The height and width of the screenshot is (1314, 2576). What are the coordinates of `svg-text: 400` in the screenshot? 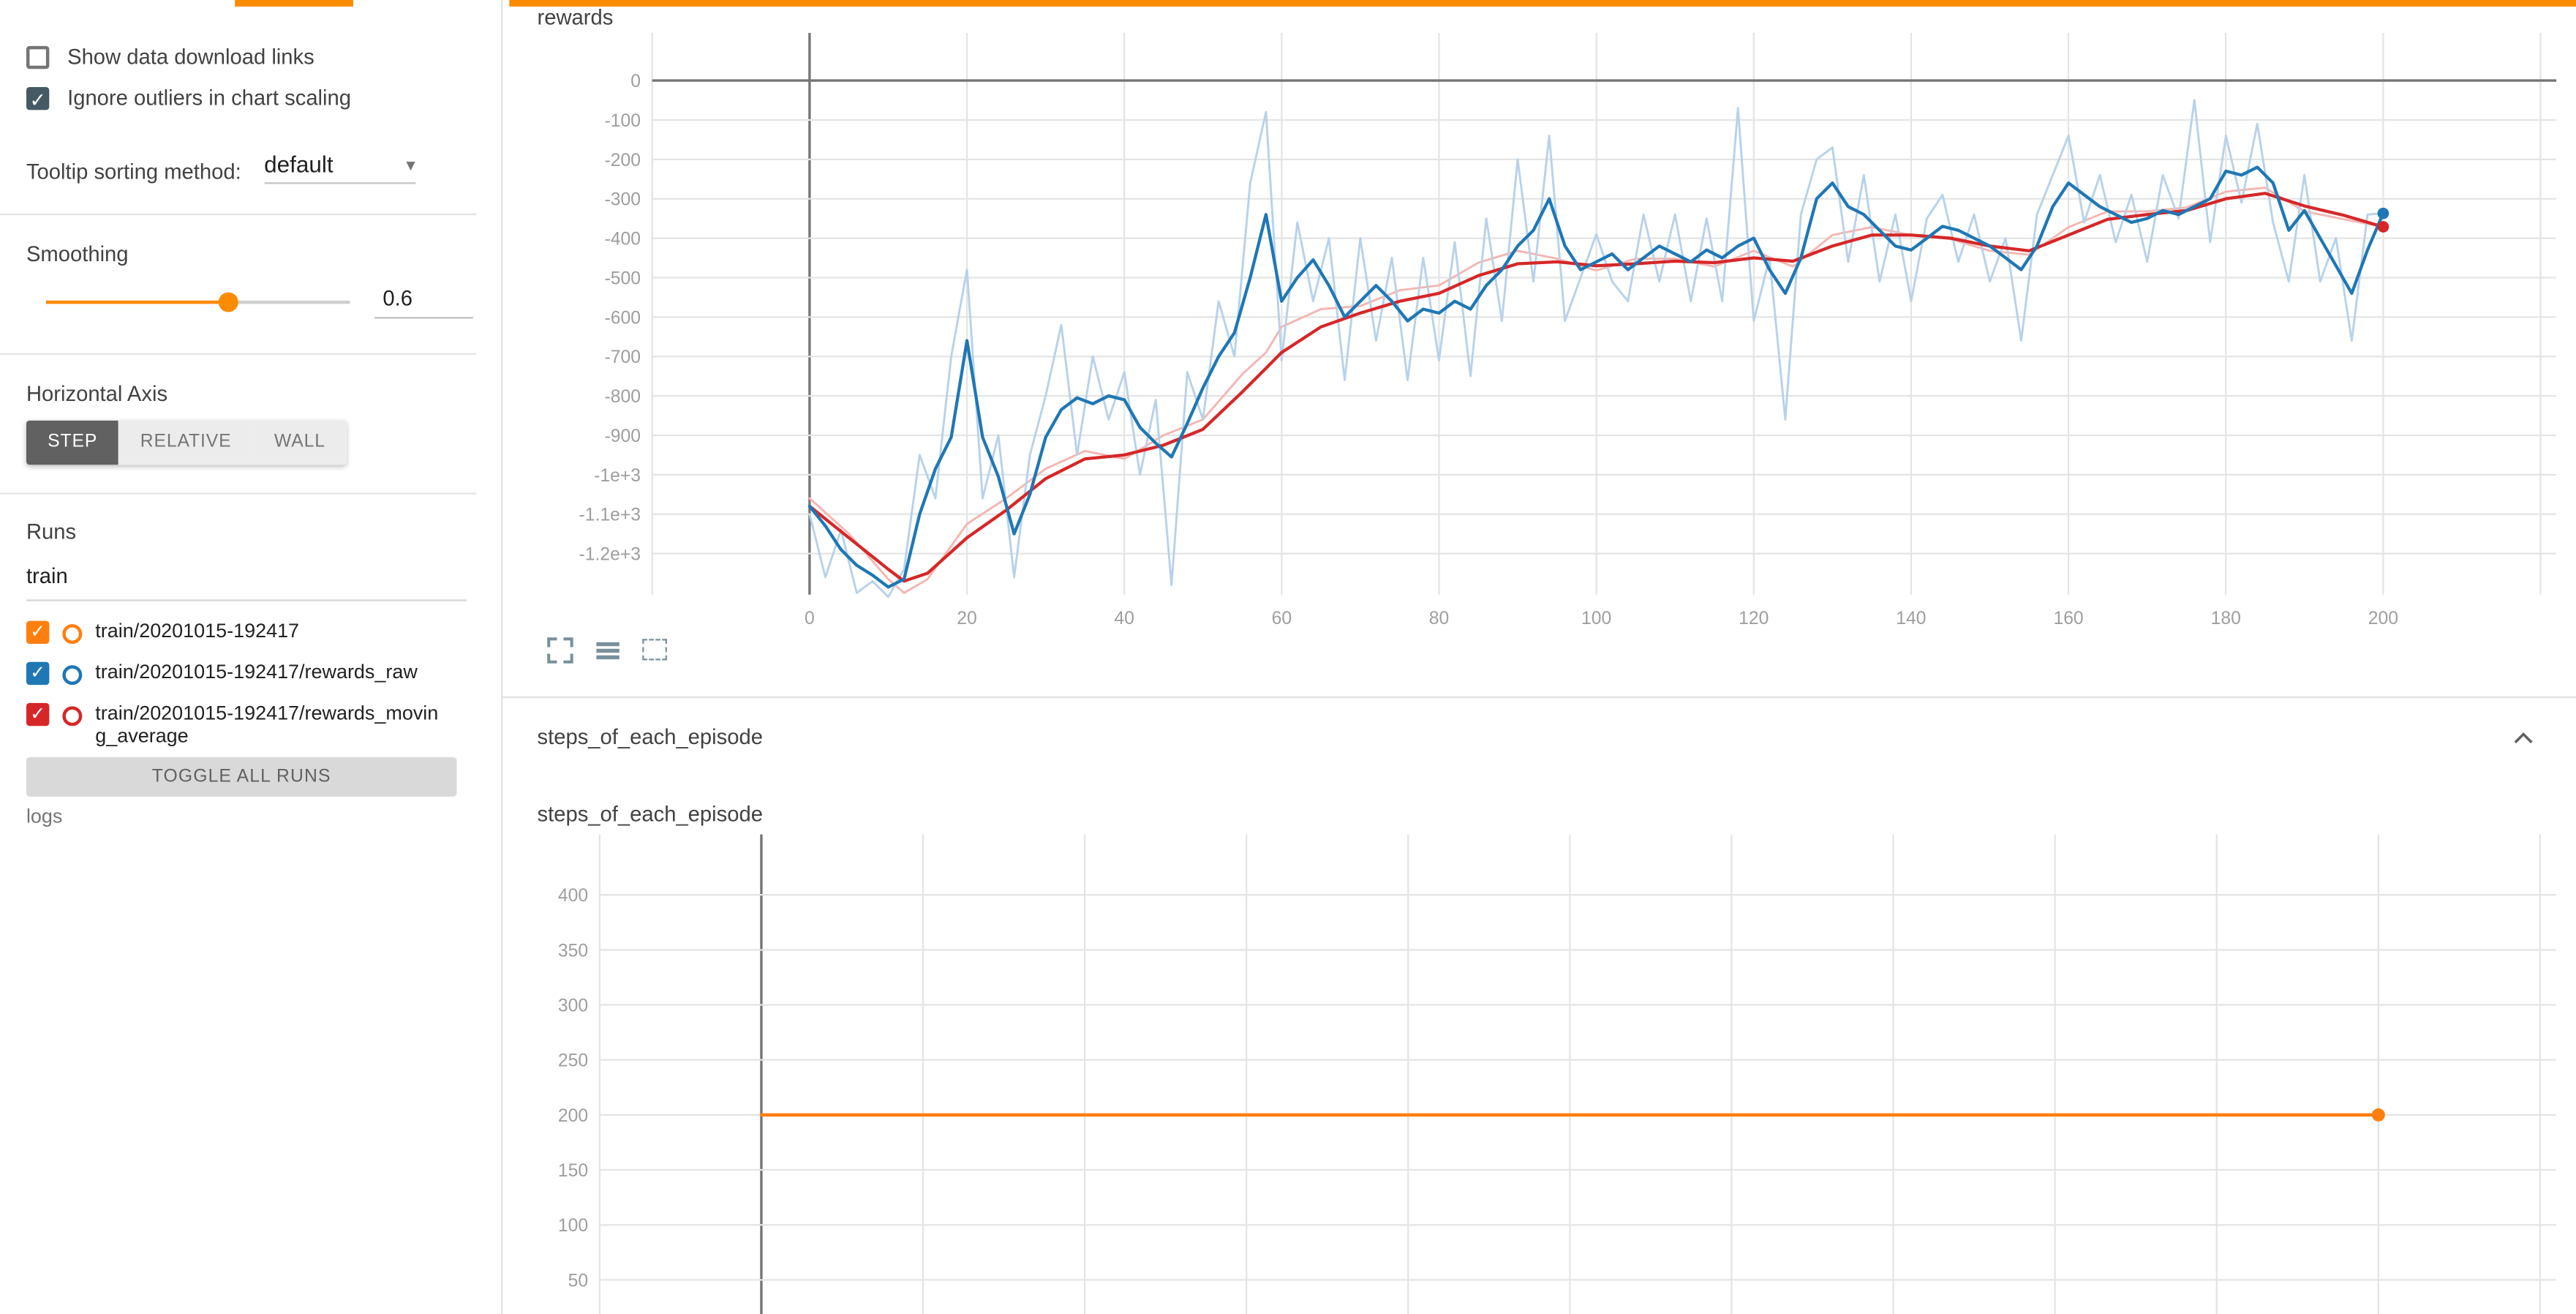 It's located at (573, 896).